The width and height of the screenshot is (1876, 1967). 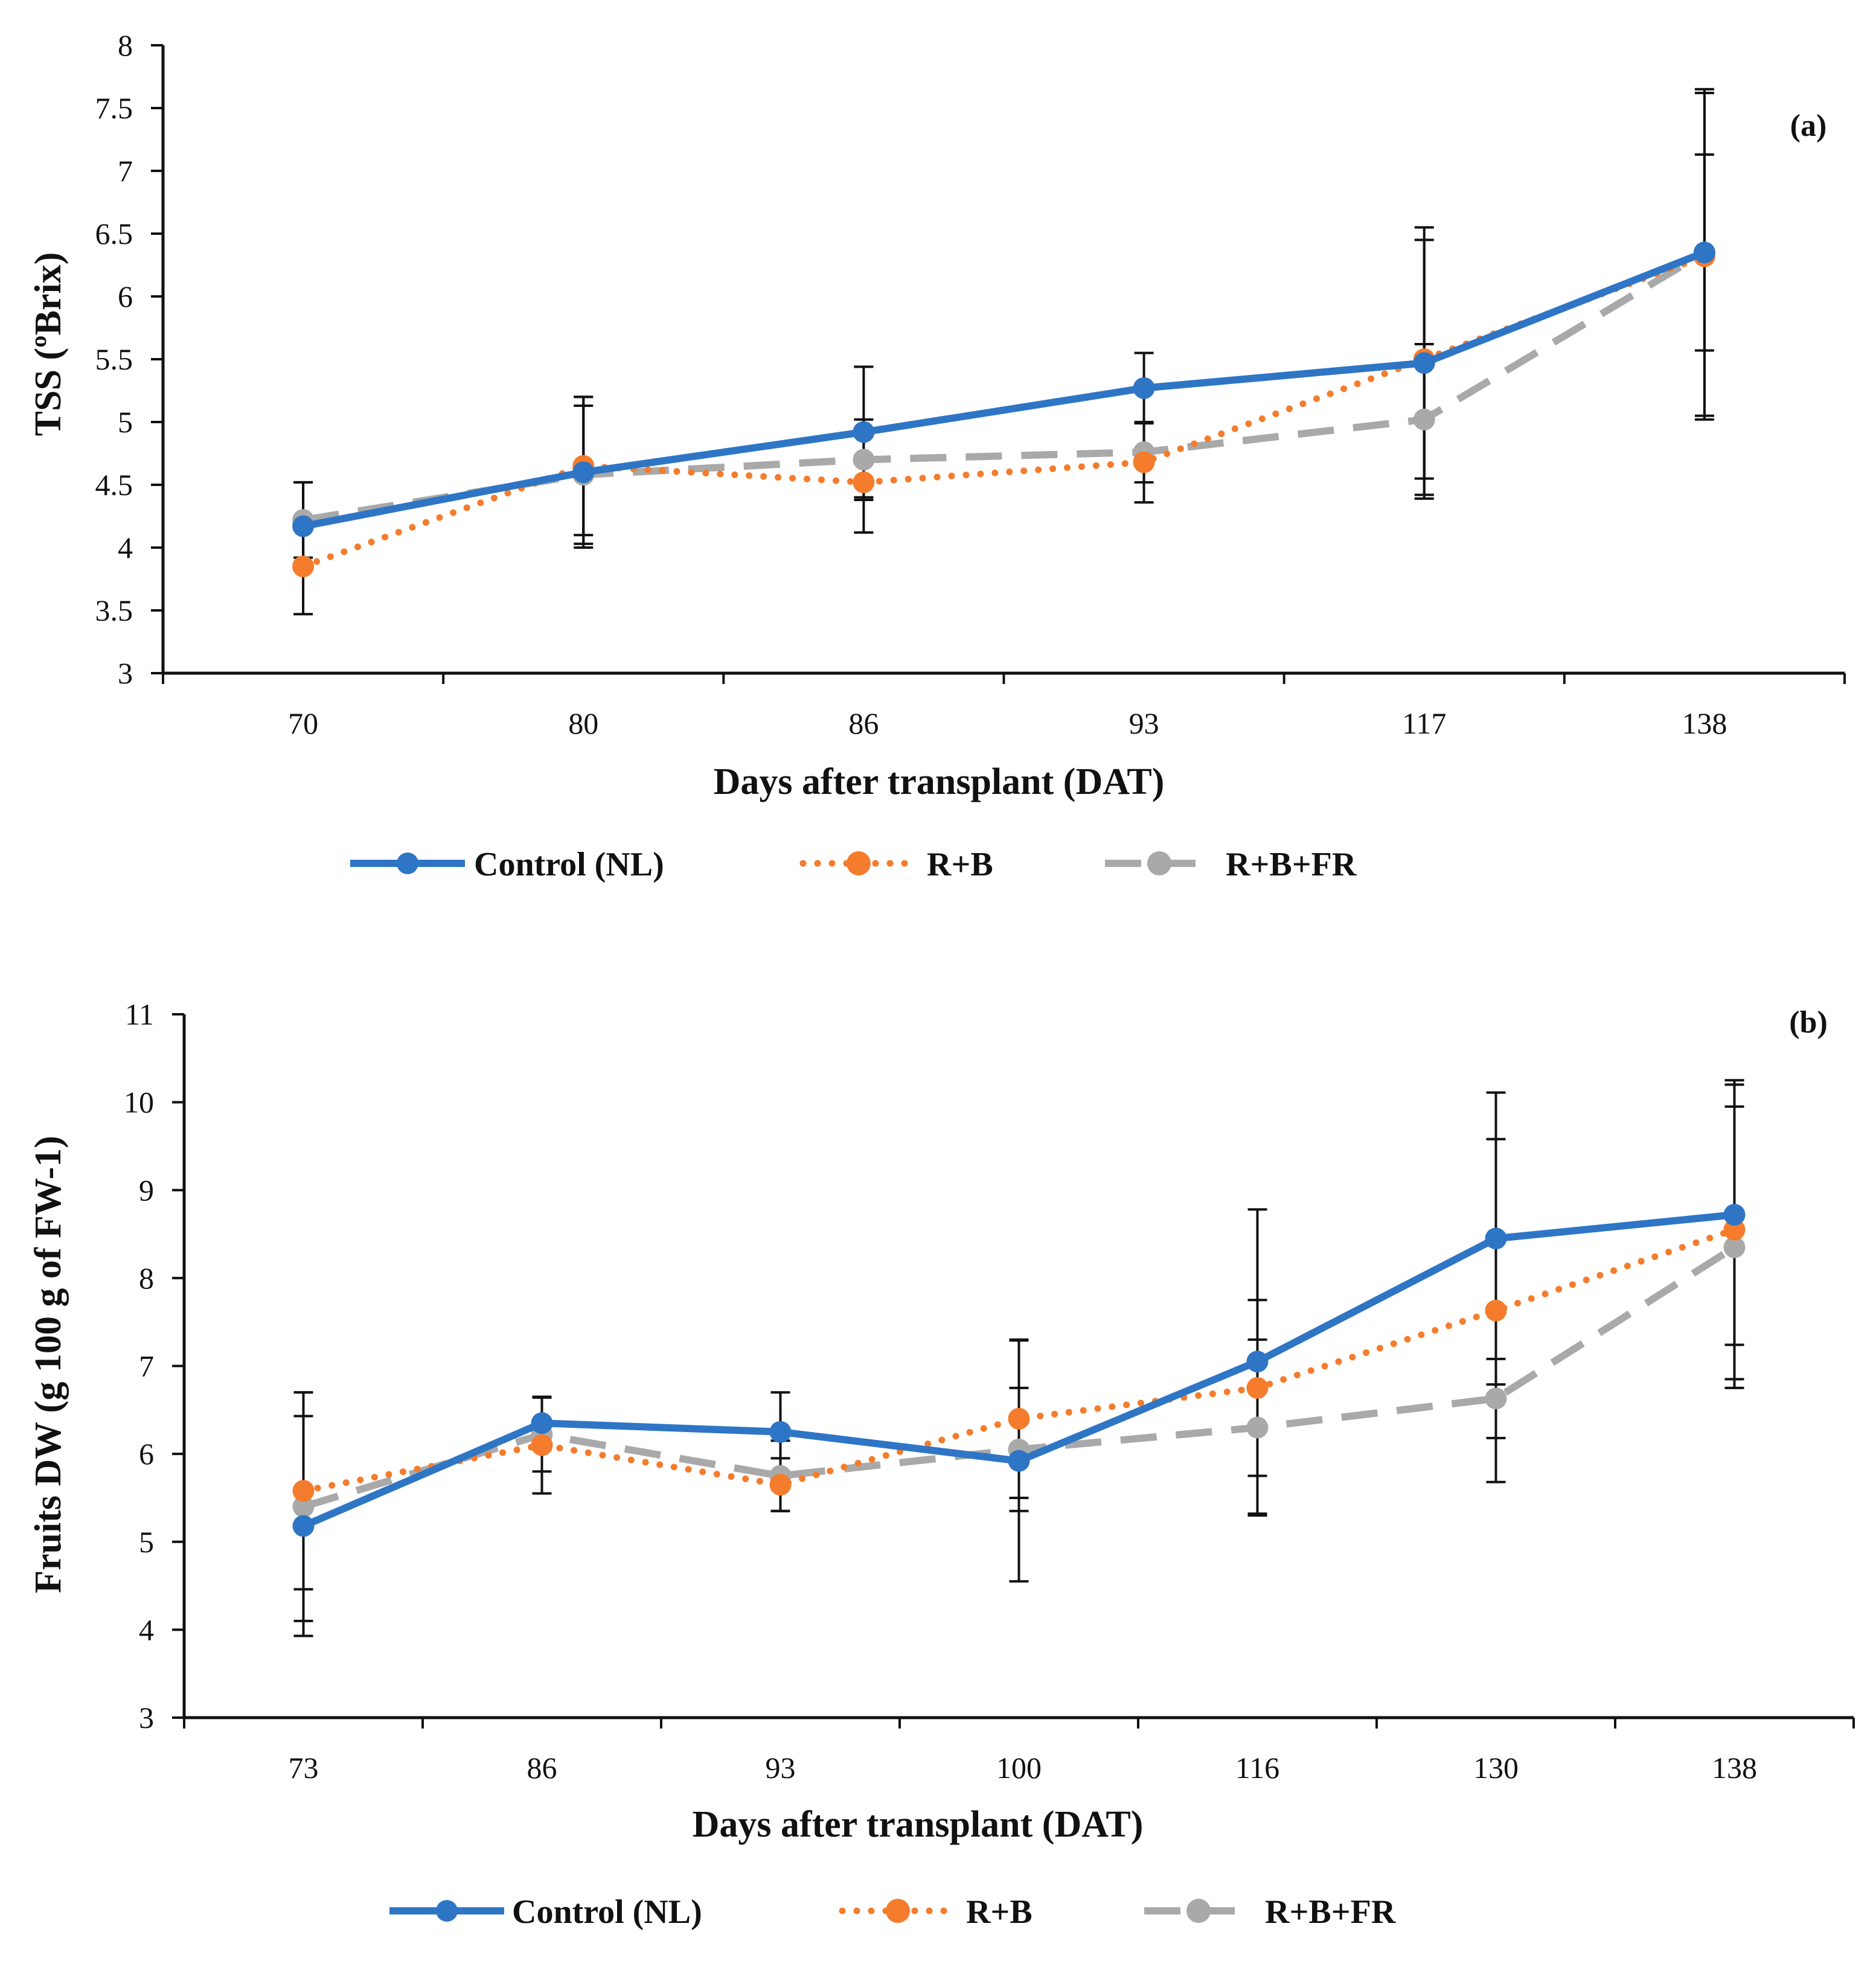 I want to click on legend-marker-rb-b, so click(x=898, y=1911).